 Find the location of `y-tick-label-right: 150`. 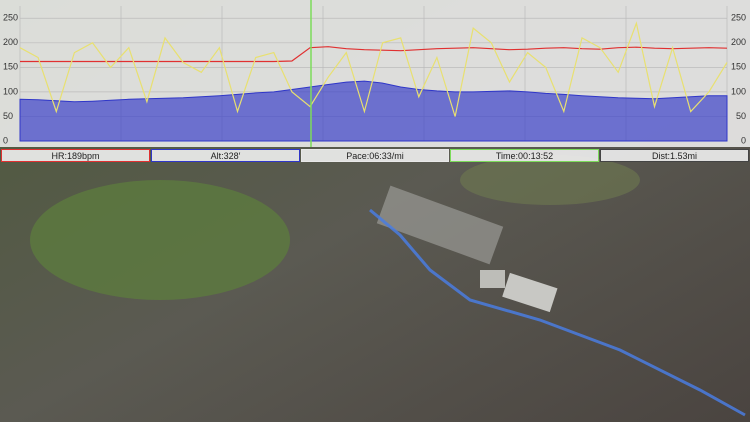

y-tick-label-right: 150 is located at coordinates (738, 67).